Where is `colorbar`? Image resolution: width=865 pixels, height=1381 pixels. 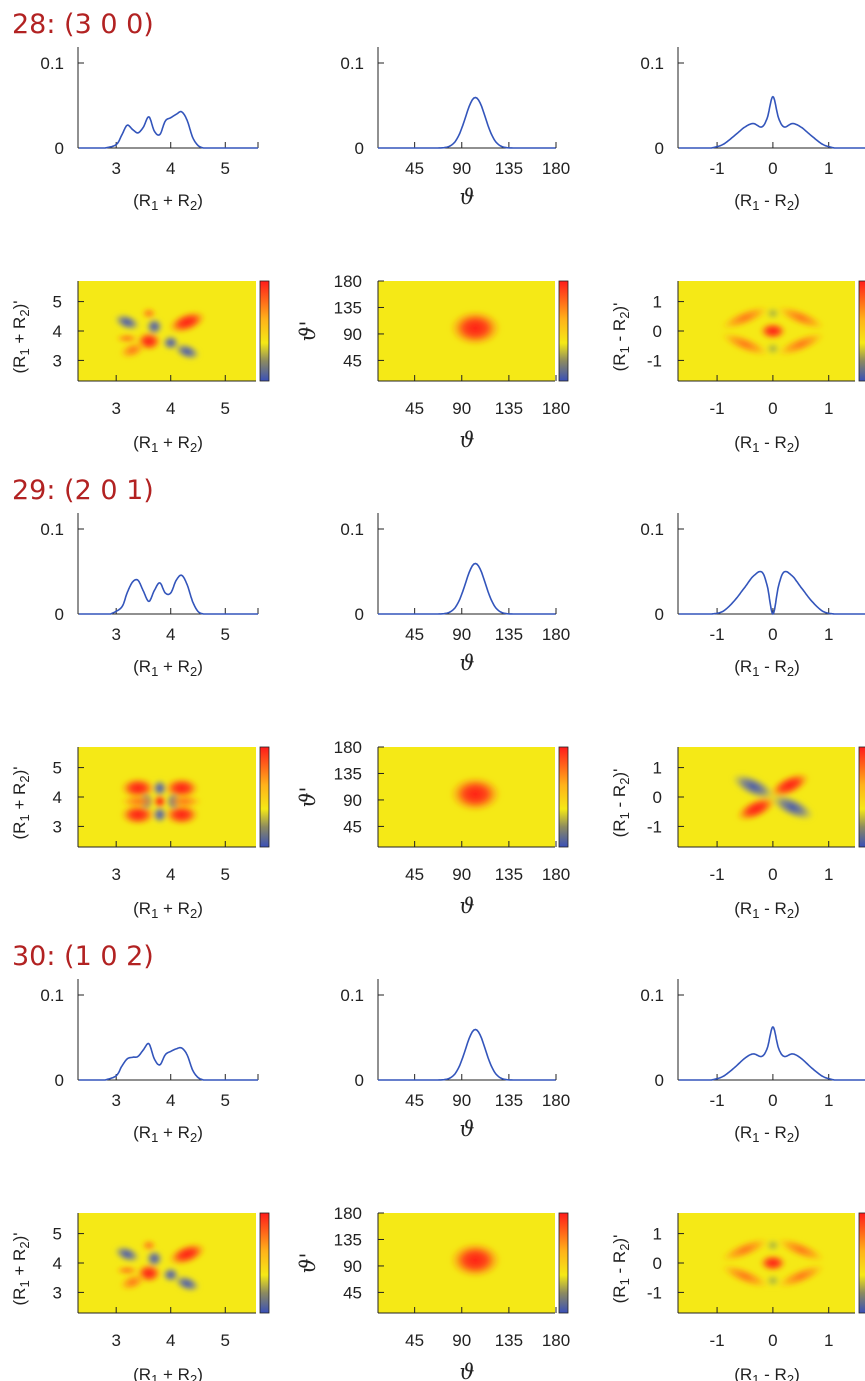
colorbar is located at coordinates (861, 1263).